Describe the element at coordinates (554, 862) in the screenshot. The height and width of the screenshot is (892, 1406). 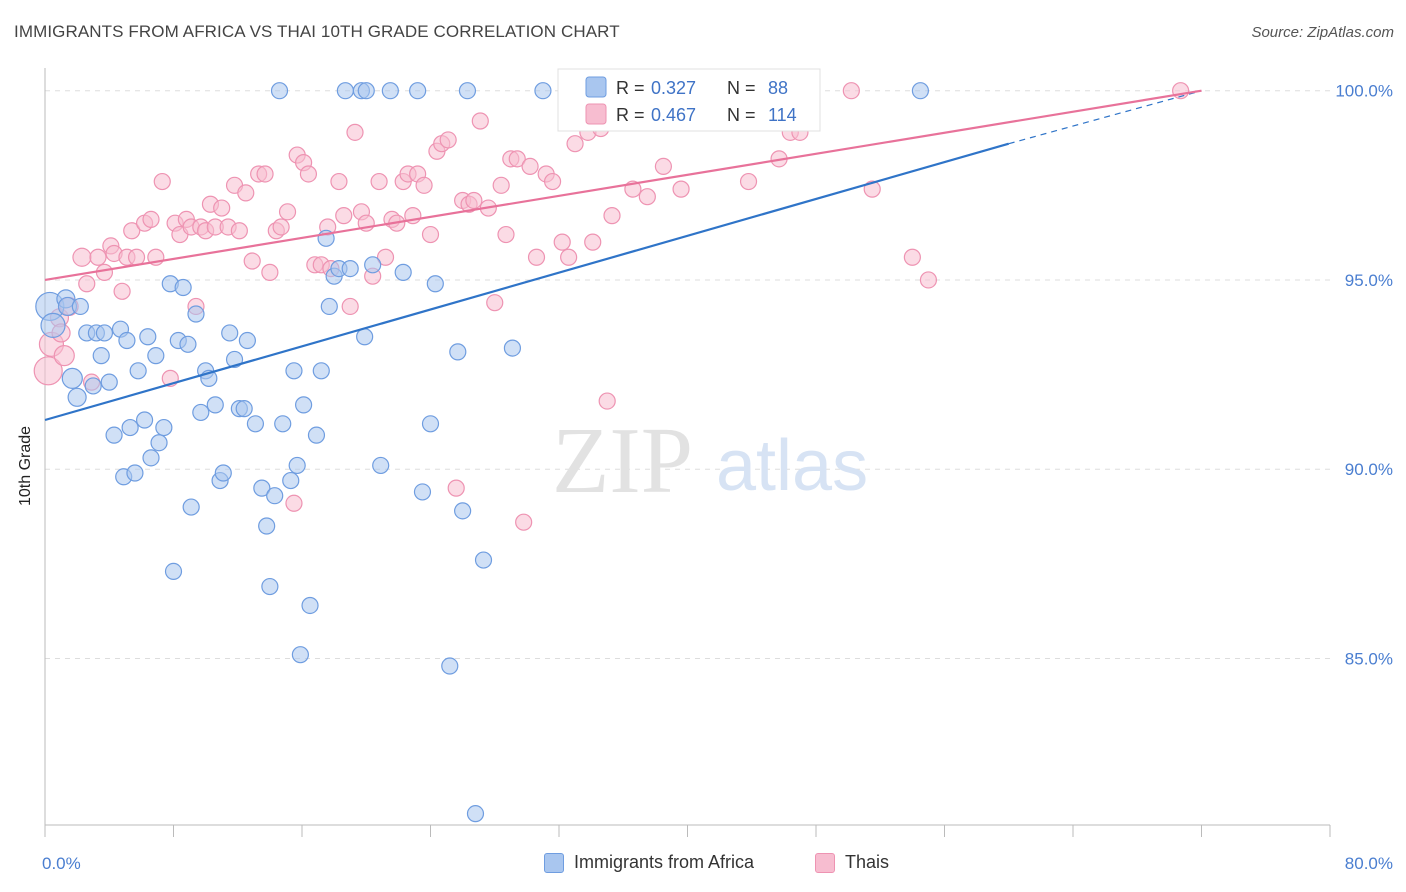
I see `legend-swatch-africa` at that location.